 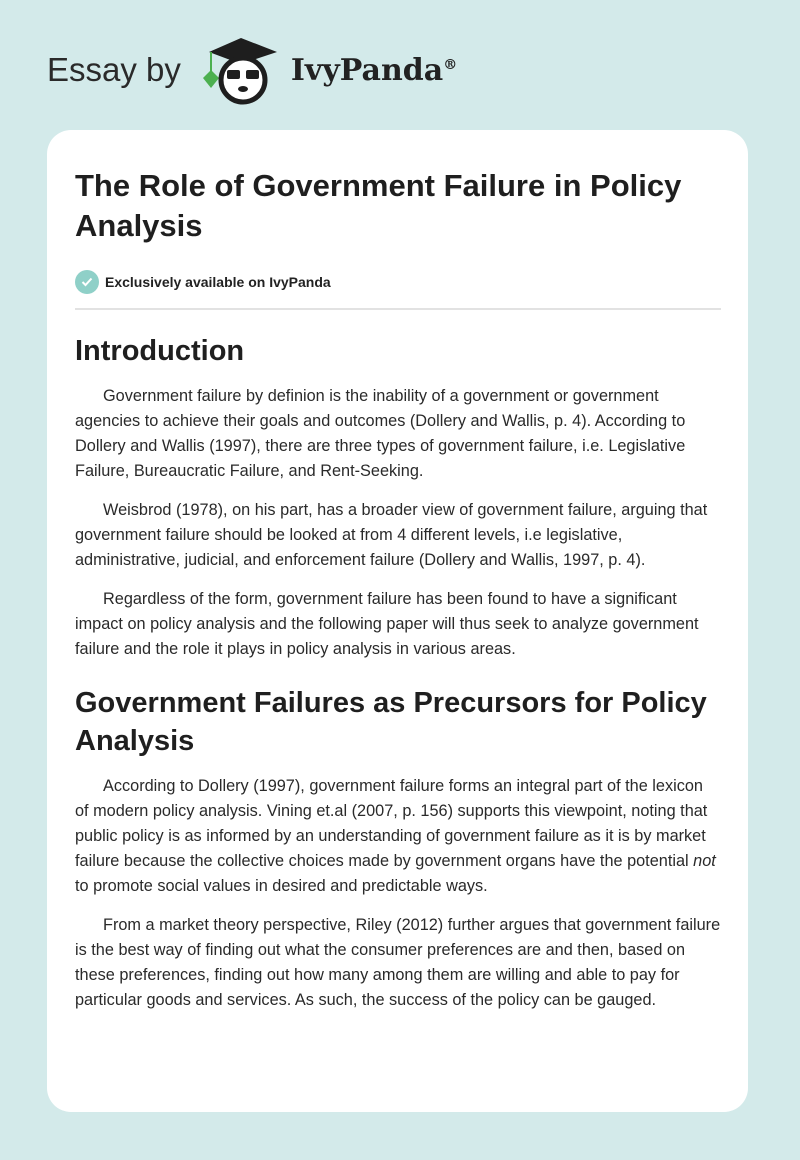 What do you see at coordinates (160, 351) in the screenshot?
I see `section-heading: Introduction` at bounding box center [160, 351].